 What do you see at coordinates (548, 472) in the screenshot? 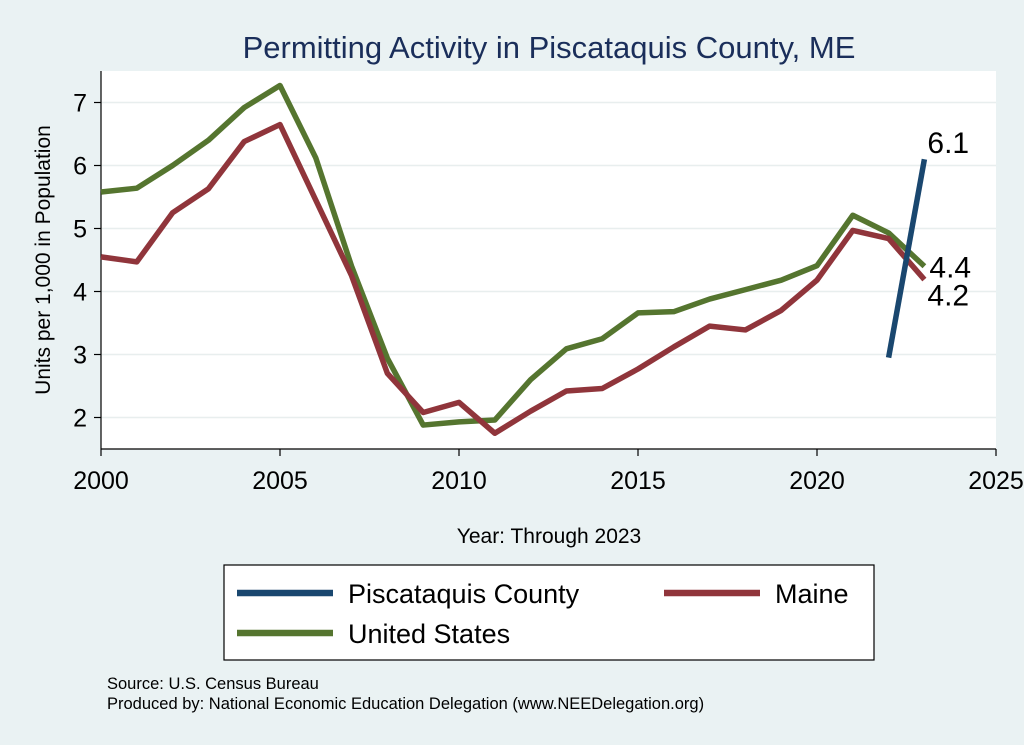
I see `x-ticks: 2000 2005 2010 2015 2020 2025` at bounding box center [548, 472].